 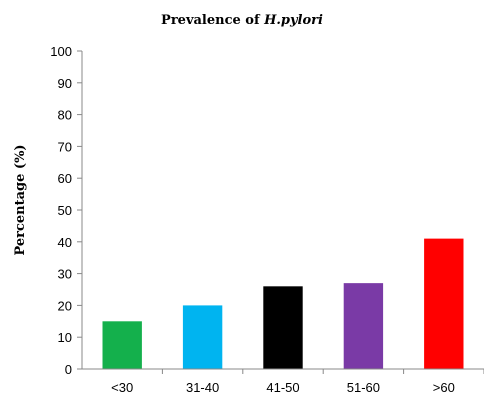 What do you see at coordinates (20, 199) in the screenshot?
I see `y-axis-label: Percentage (%)` at bounding box center [20, 199].